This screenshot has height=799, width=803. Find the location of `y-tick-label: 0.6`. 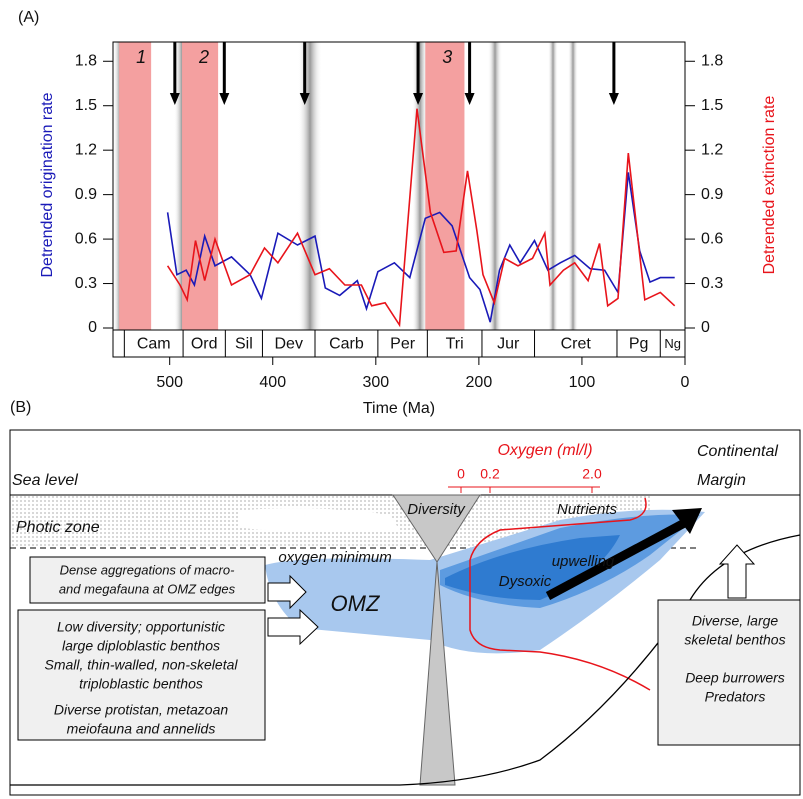

y-tick-label: 0.6 is located at coordinates (86, 238).